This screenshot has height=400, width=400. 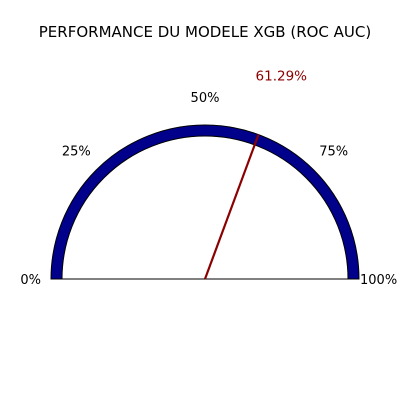 What do you see at coordinates (30, 280) in the screenshot?
I see `tick-label-0: 0%` at bounding box center [30, 280].